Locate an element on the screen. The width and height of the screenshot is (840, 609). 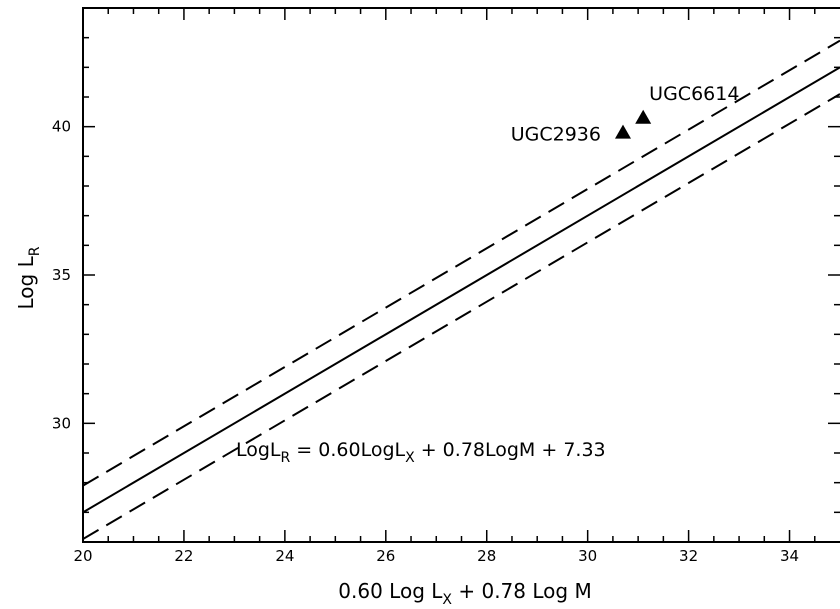
equation-subscript: X is located at coordinates (410, 458).